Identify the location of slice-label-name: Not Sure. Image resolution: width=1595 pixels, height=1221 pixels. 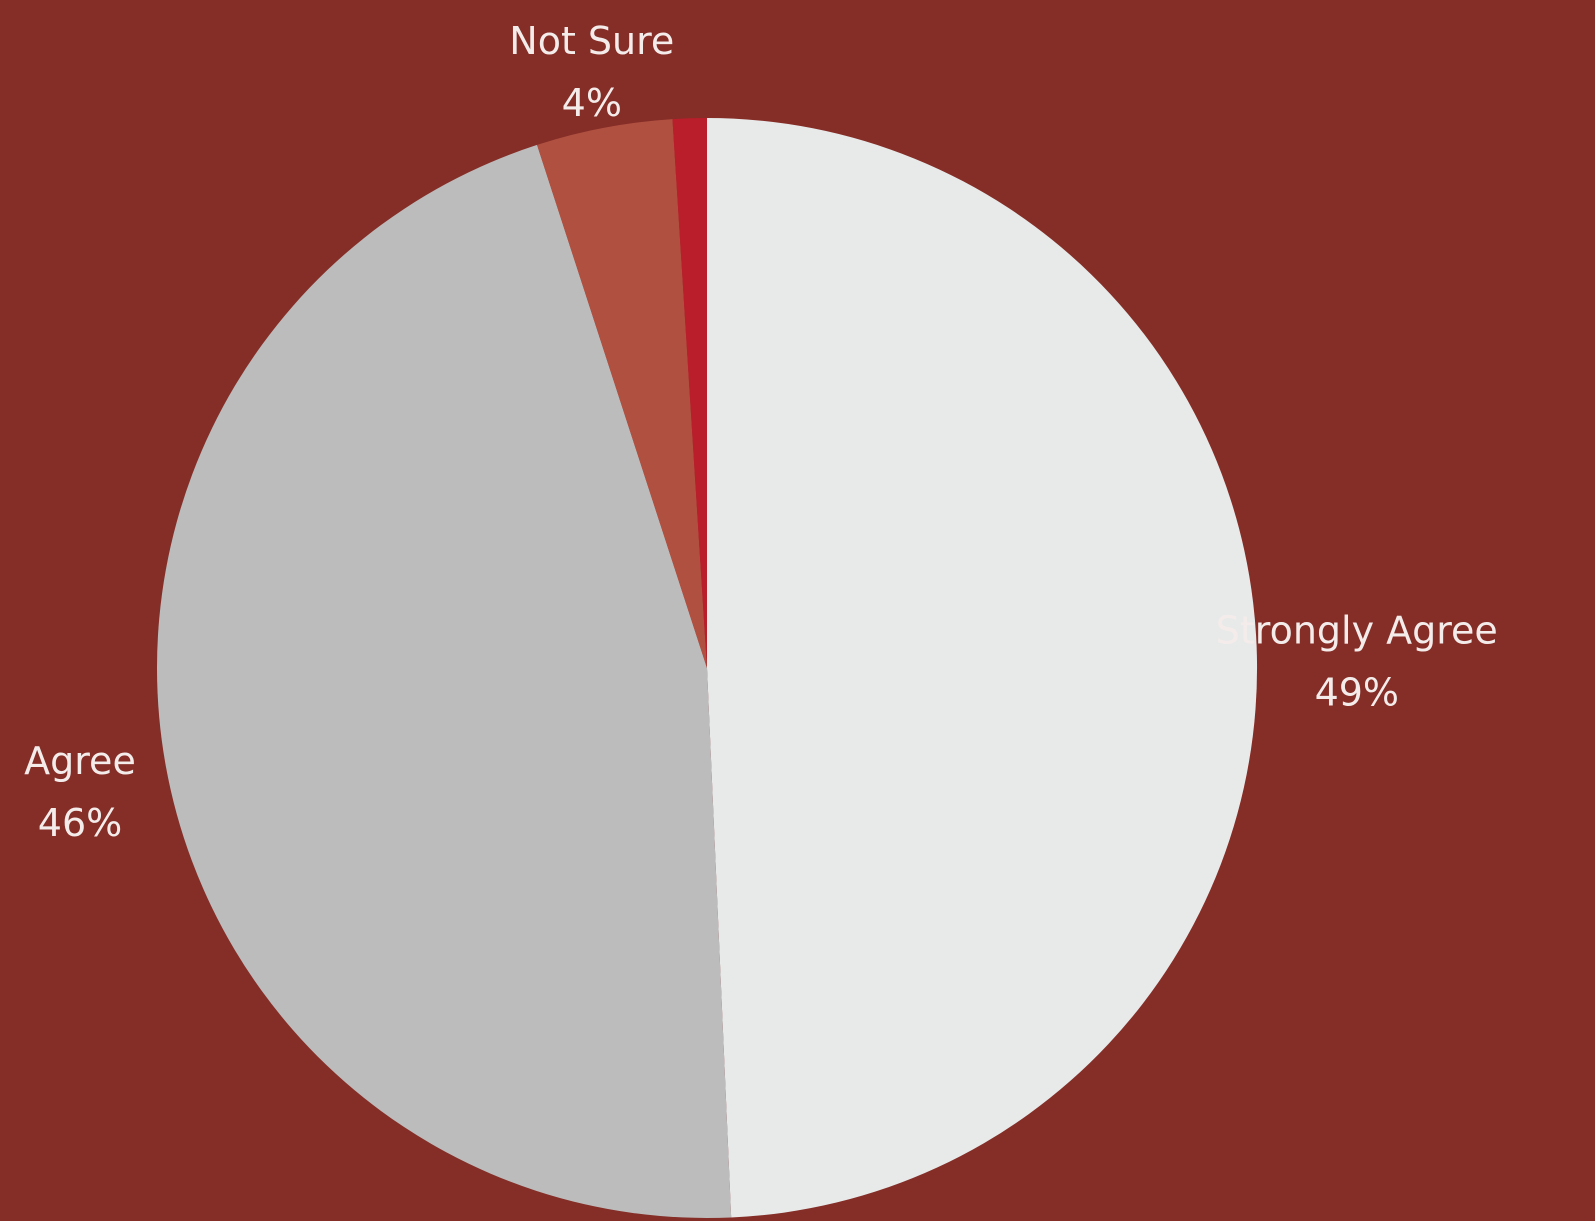
(591, 41).